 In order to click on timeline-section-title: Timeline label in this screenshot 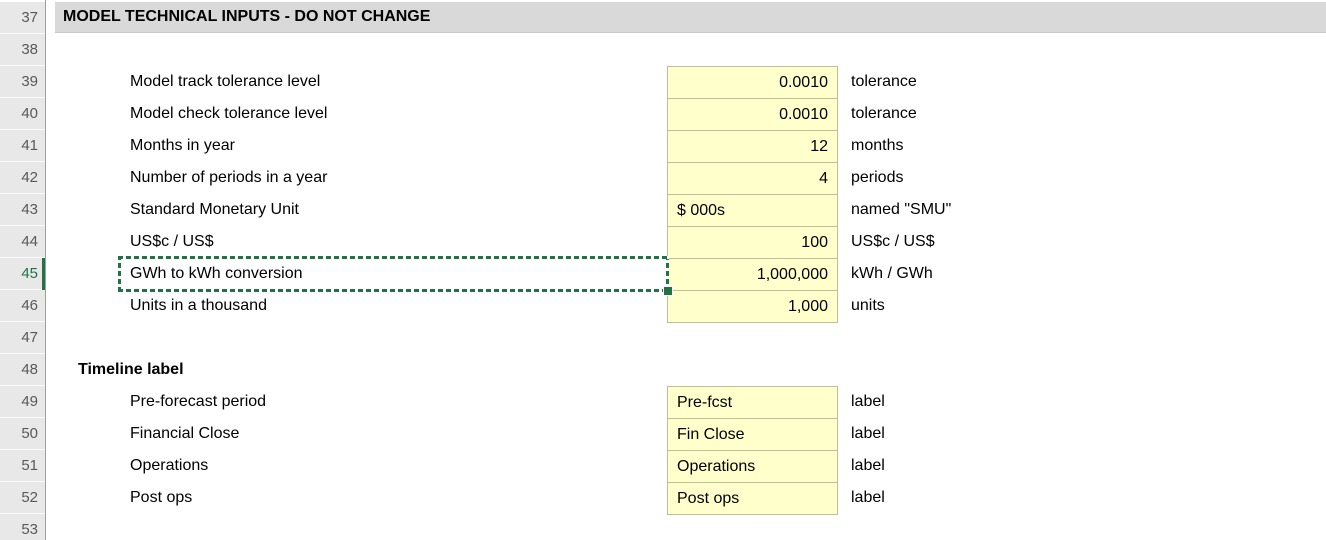, I will do `click(131, 369)`.